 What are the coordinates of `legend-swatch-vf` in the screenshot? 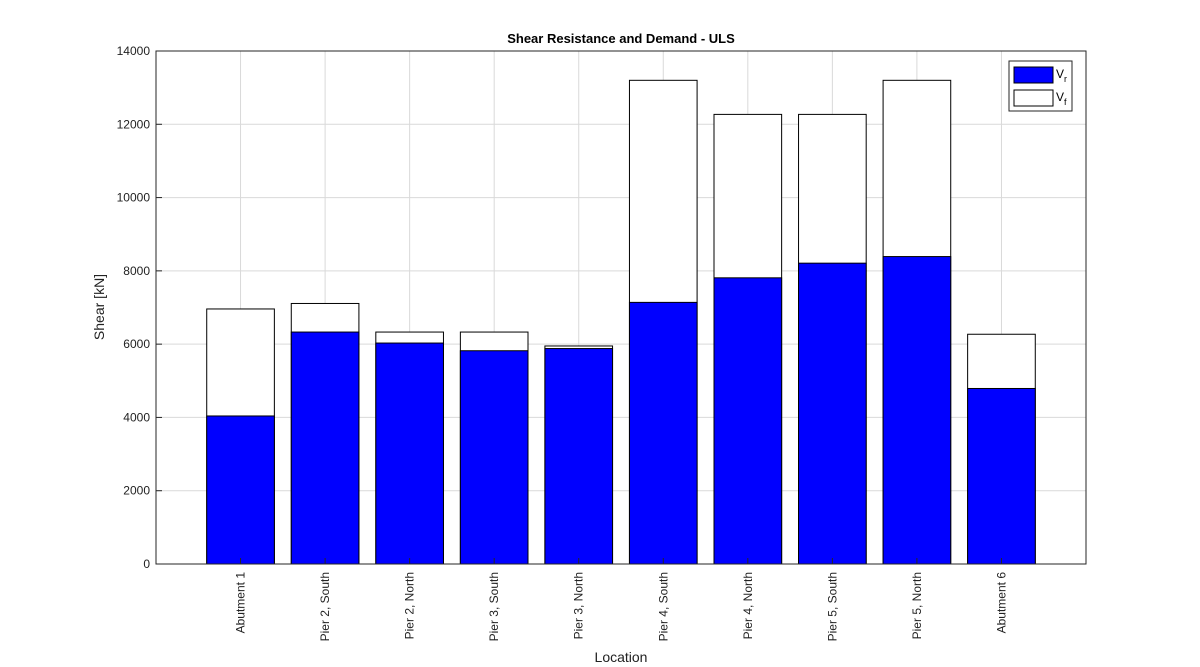 It's located at (1033, 98).